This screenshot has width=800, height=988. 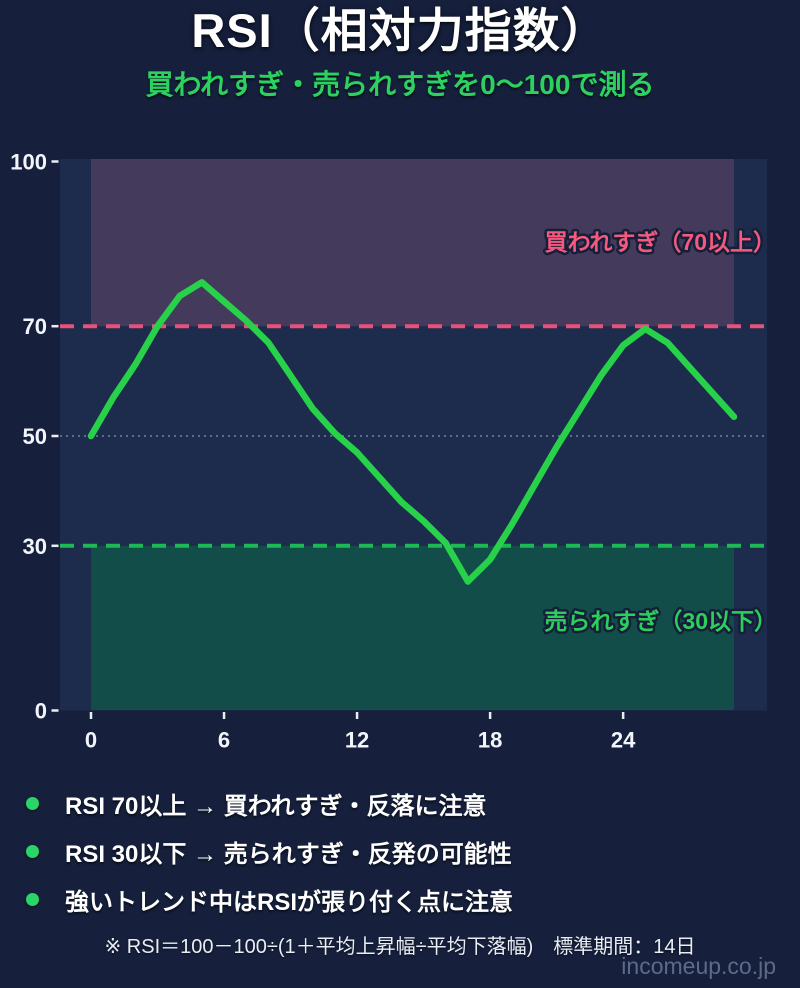 What do you see at coordinates (412, 243) in the screenshot?
I see `overbought-band` at bounding box center [412, 243].